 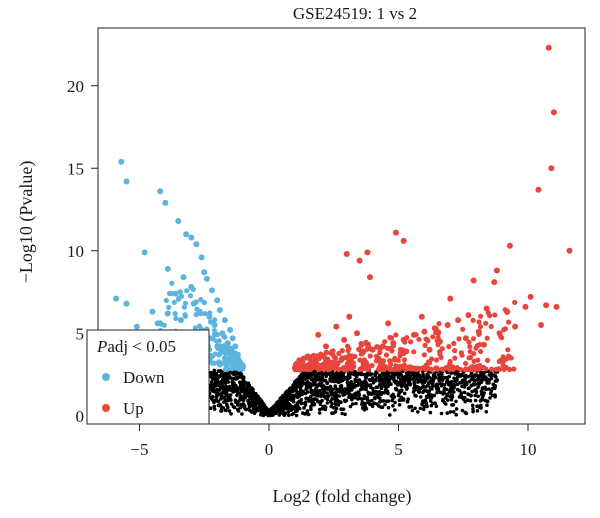 What do you see at coordinates (139, 449) in the screenshot?
I see `x-tick-label: −5` at bounding box center [139, 449].